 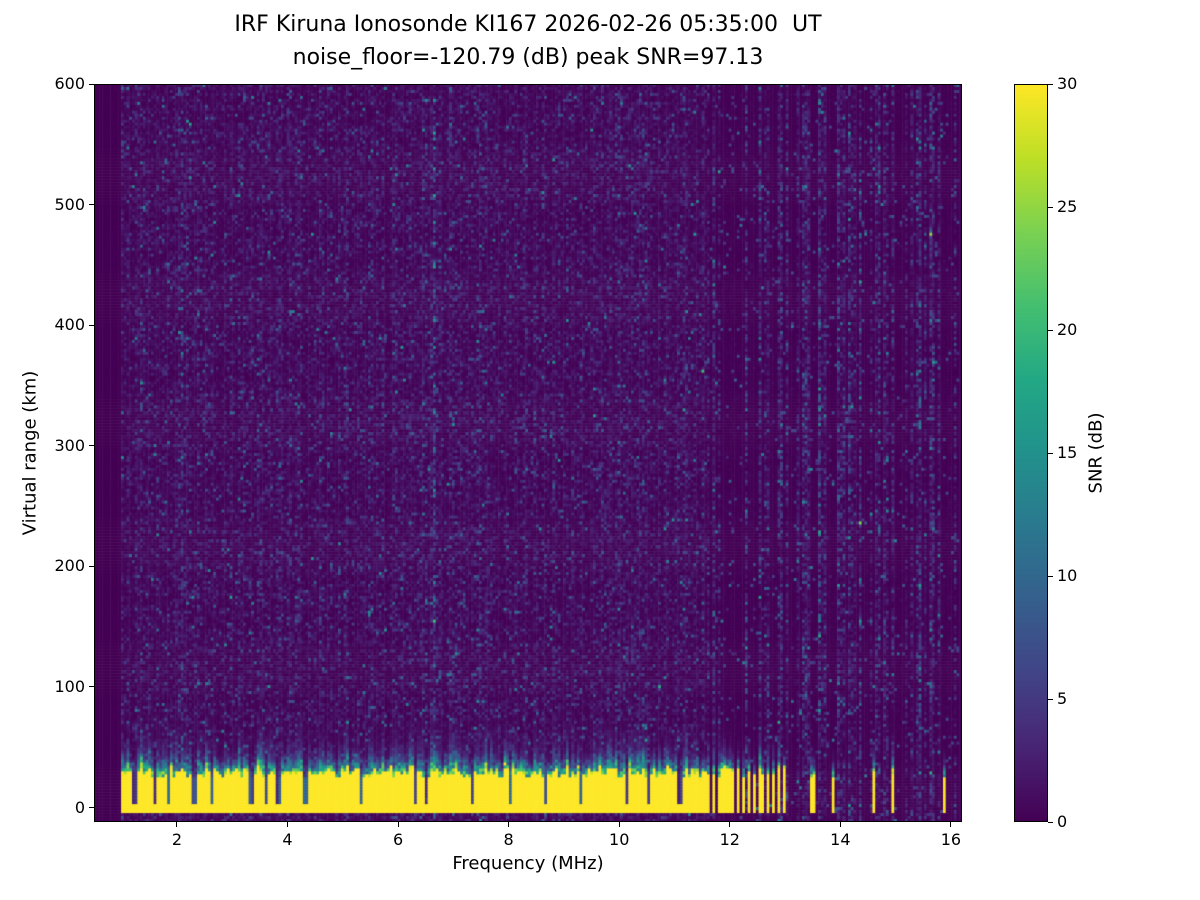 I want to click on colorbar-label: SNR (dB), so click(x=1096, y=453).